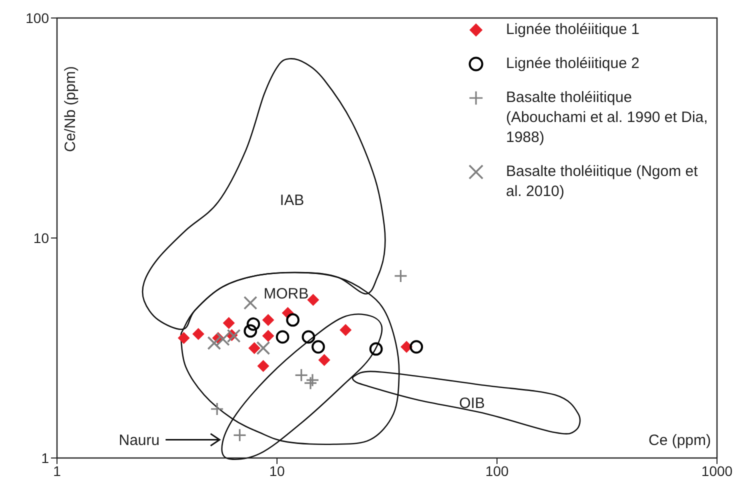 This screenshot has height=490, width=737. What do you see at coordinates (70, 109) in the screenshot?
I see `y-axis-title: Ce/Nb (ppm)` at bounding box center [70, 109].